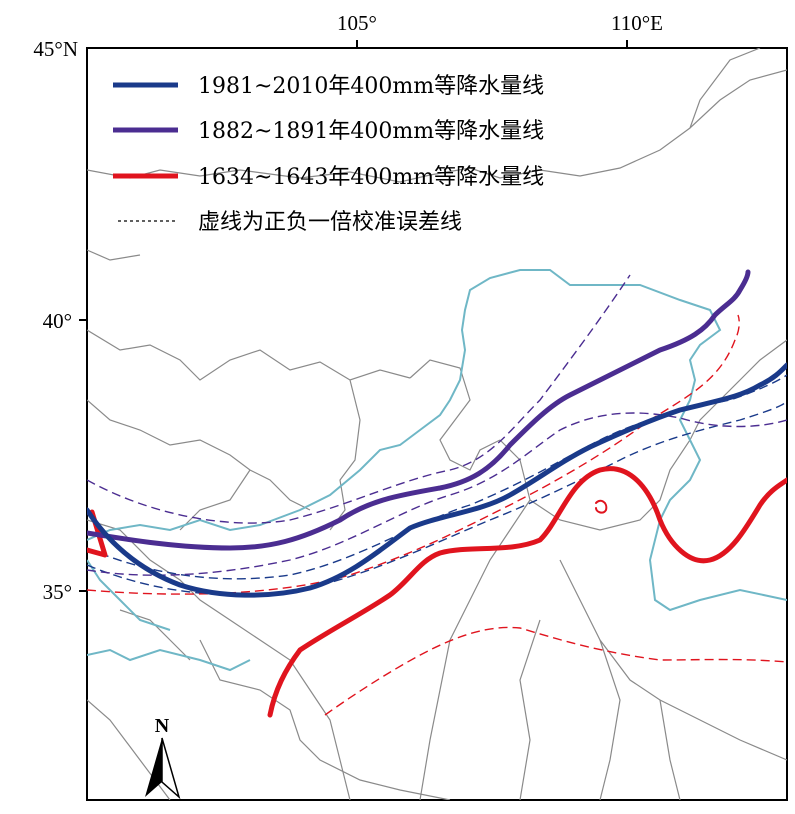  Describe the element at coordinates (55, 49) in the screenshot. I see `y-tick-label-45: 45°N` at that location.